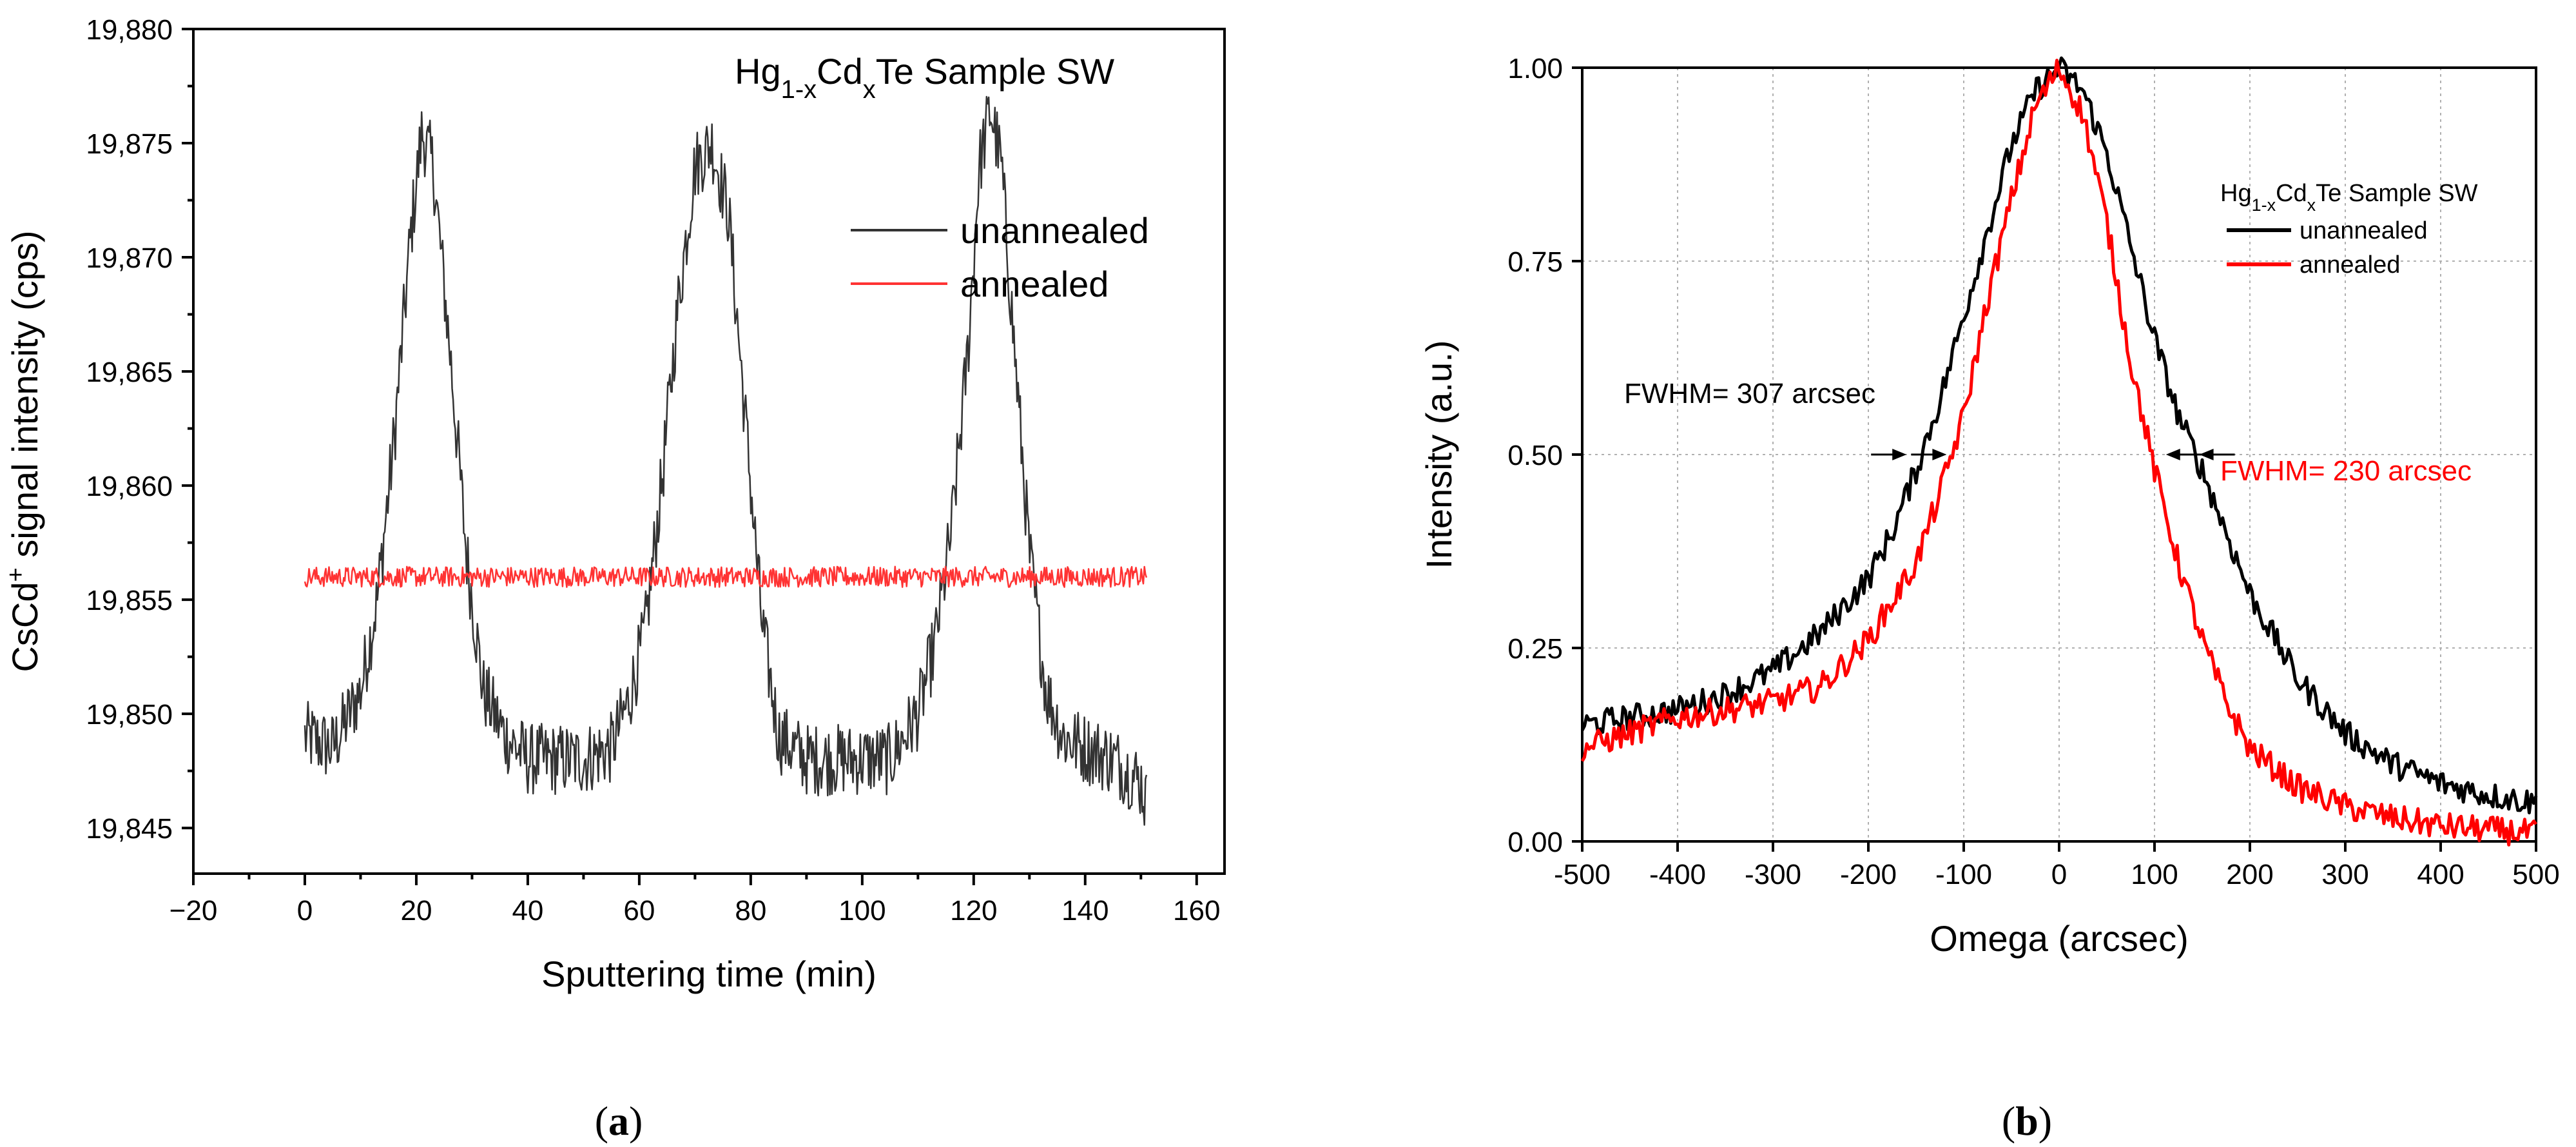 This screenshot has width=2576, height=1147. Describe the element at coordinates (1677, 875) in the screenshot. I see `x-tick-label: -400` at that location.